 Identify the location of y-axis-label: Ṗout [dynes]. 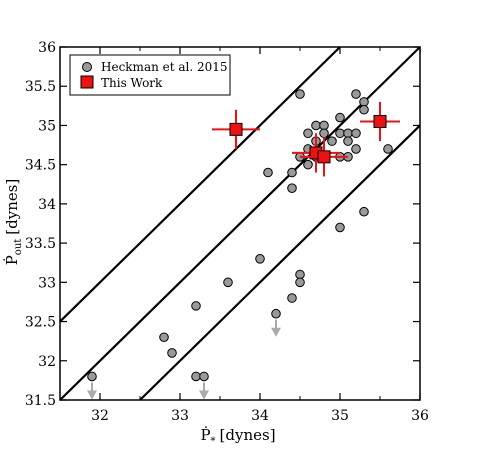
(13, 222).